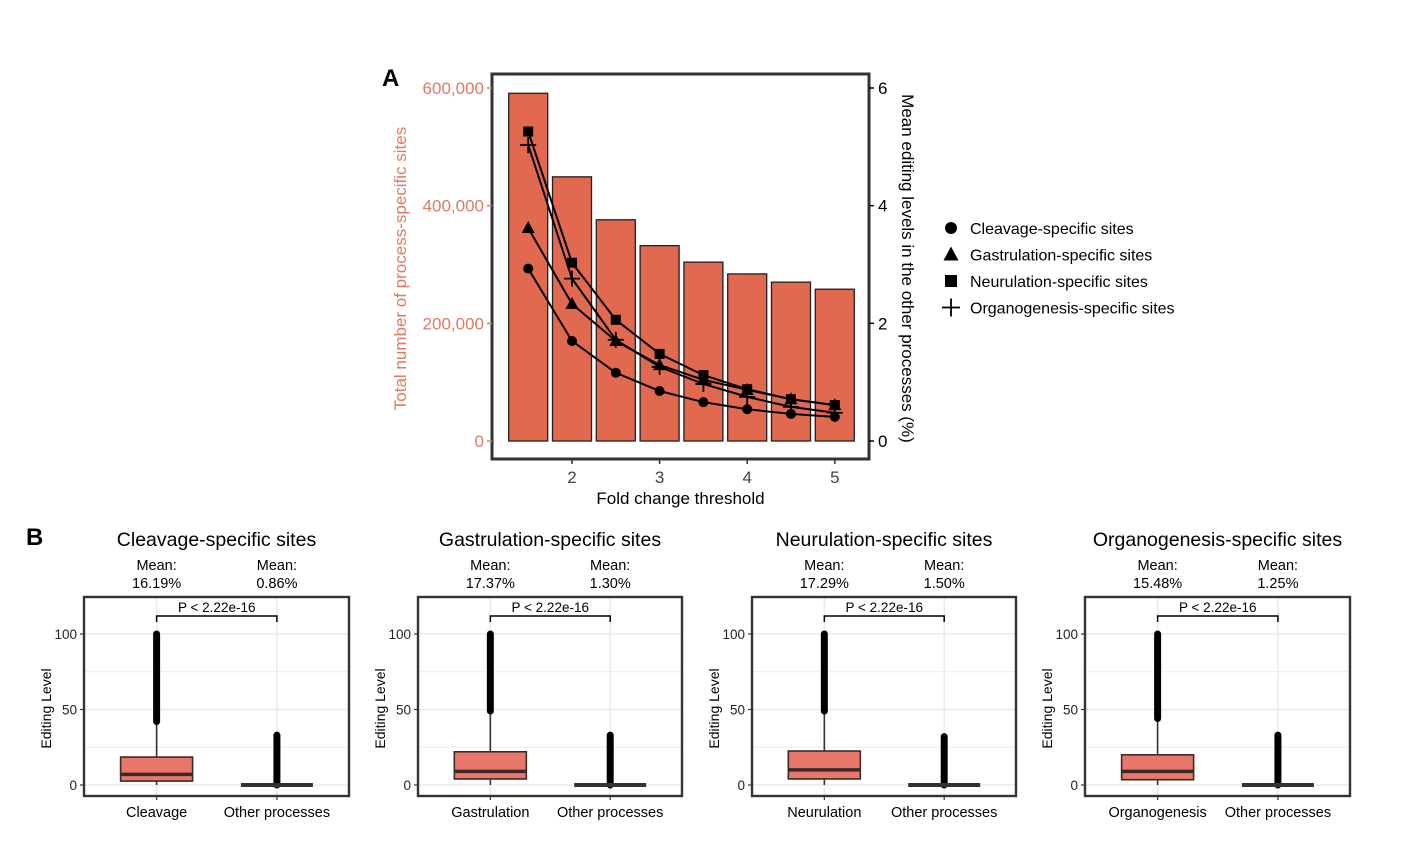 This screenshot has height=842, width=1408. What do you see at coordinates (1157, 813) in the screenshot?
I see `x-tick-label: Organogenesis` at bounding box center [1157, 813].